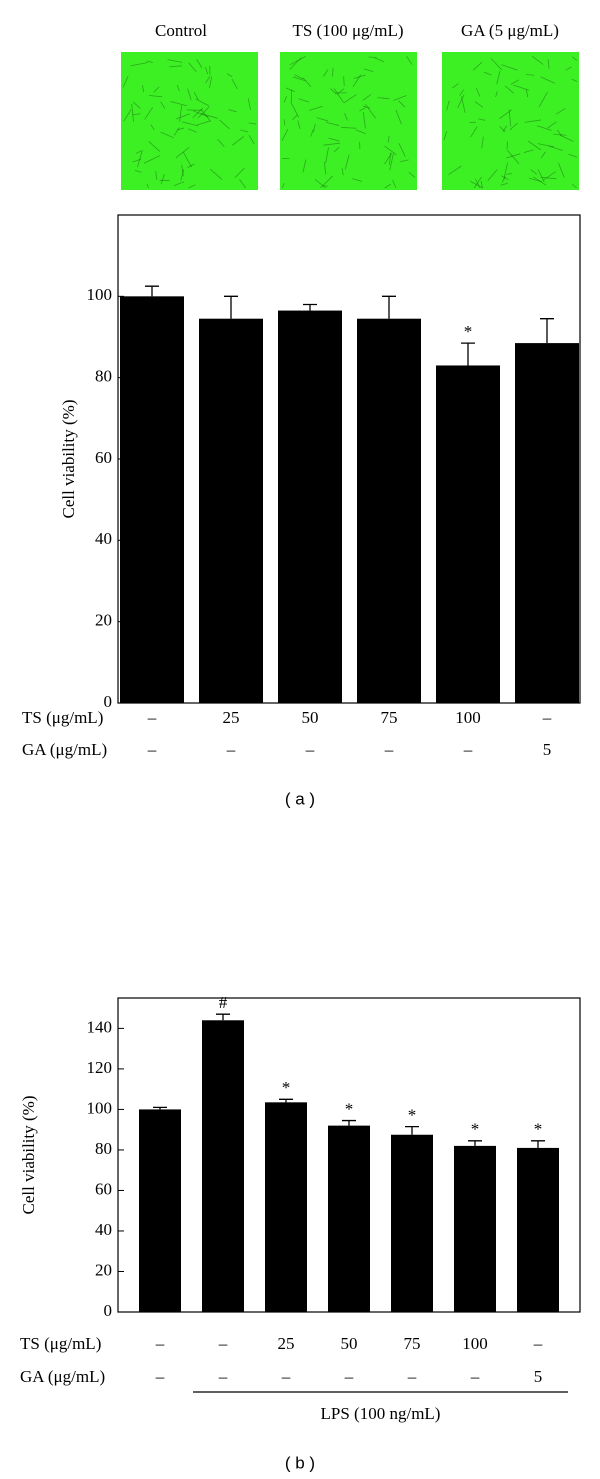  I want to click on image-label: Control, so click(181, 30).